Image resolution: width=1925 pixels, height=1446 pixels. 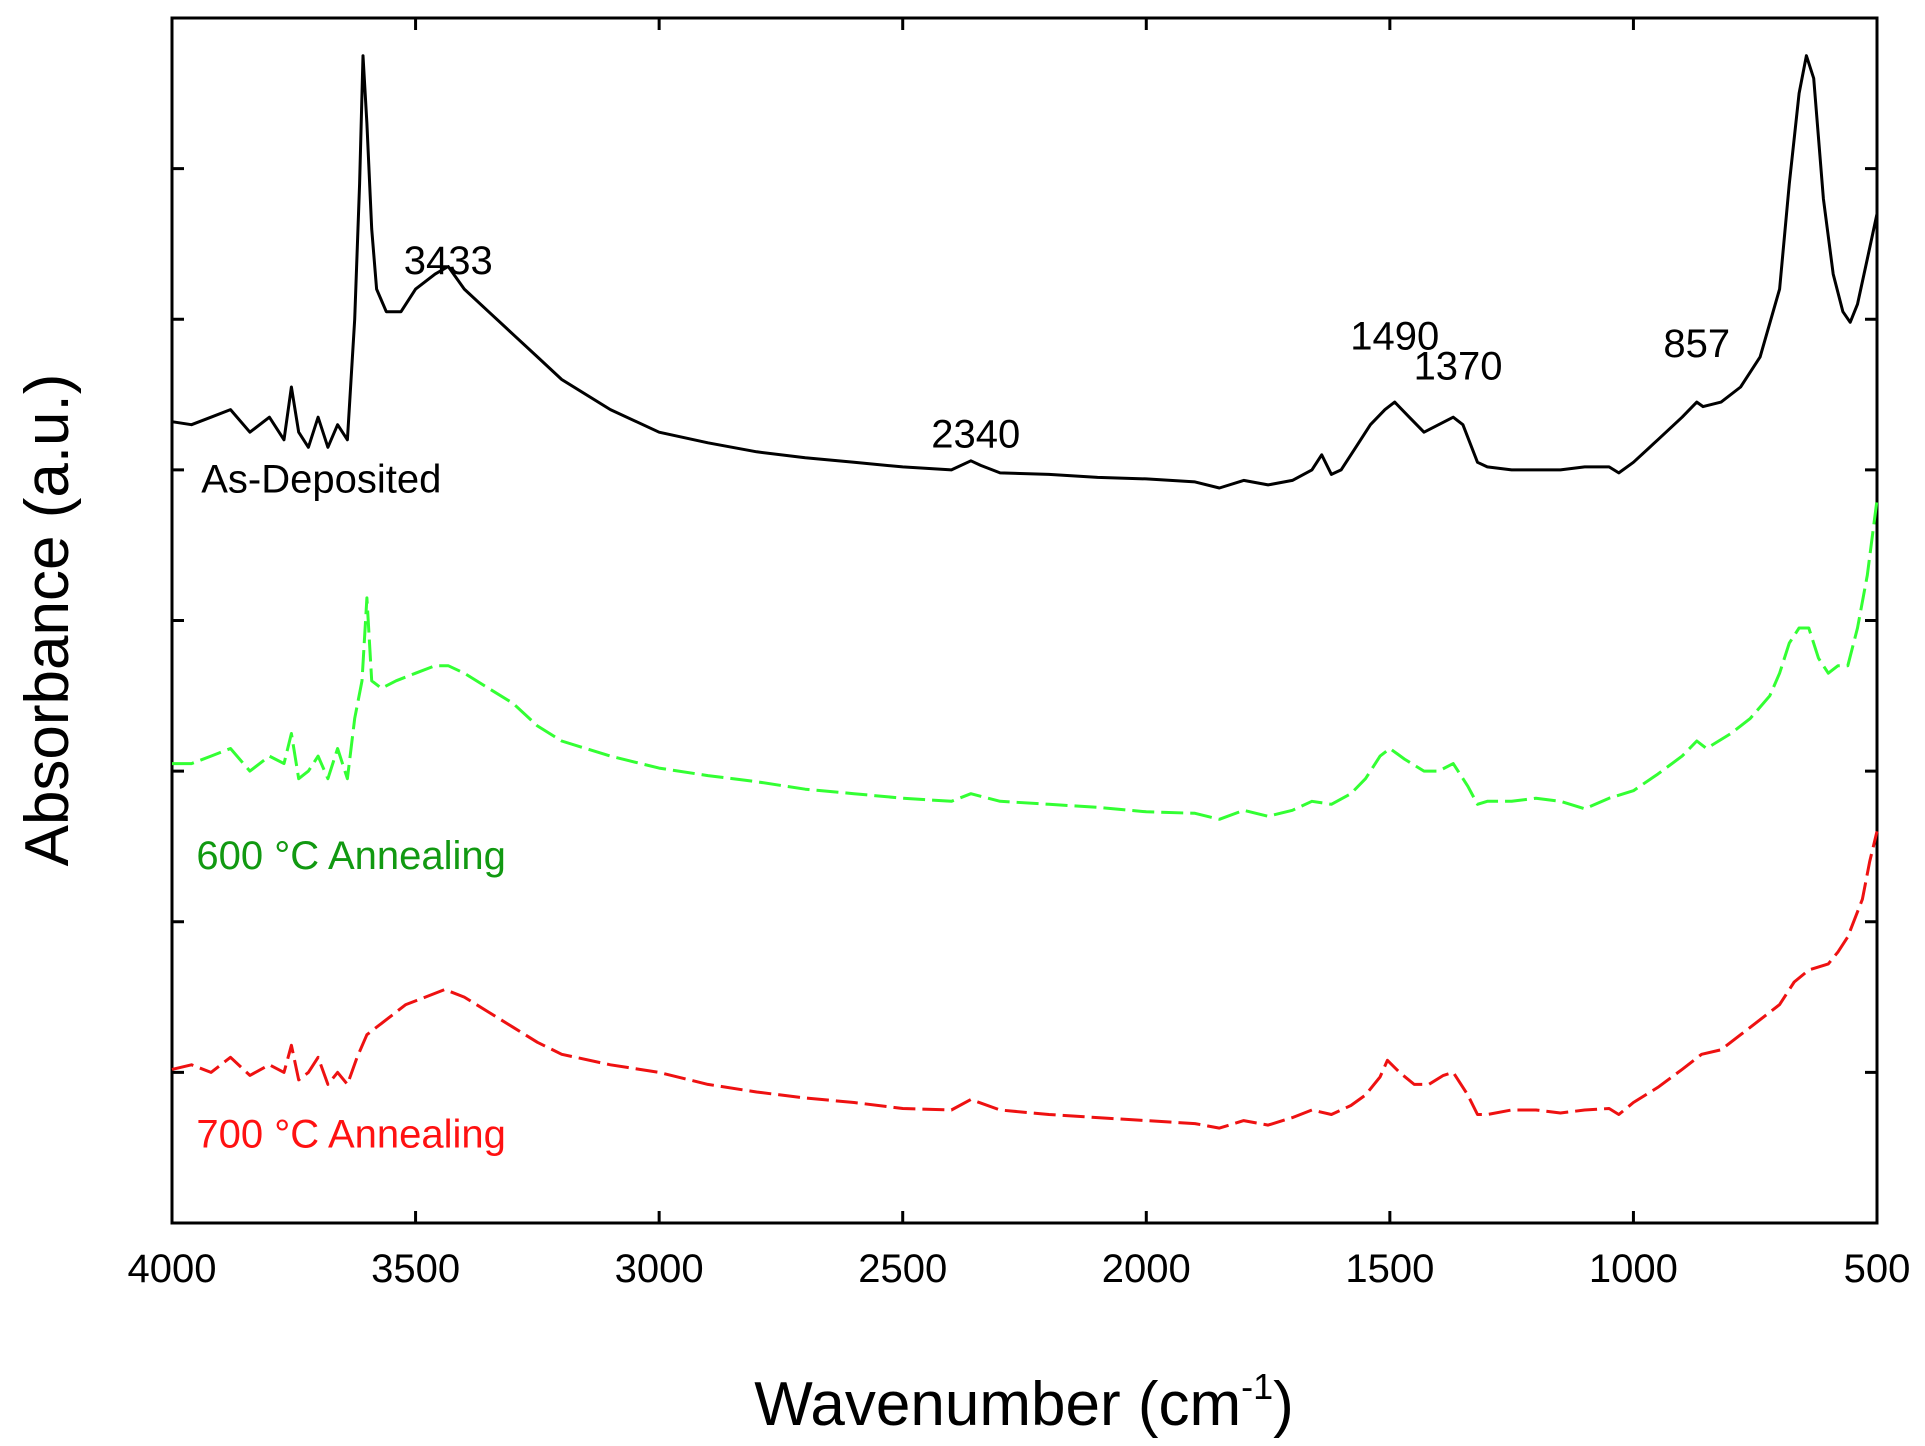 What do you see at coordinates (1389, 1269) in the screenshot?
I see `x-tick-label: 1500` at bounding box center [1389, 1269].